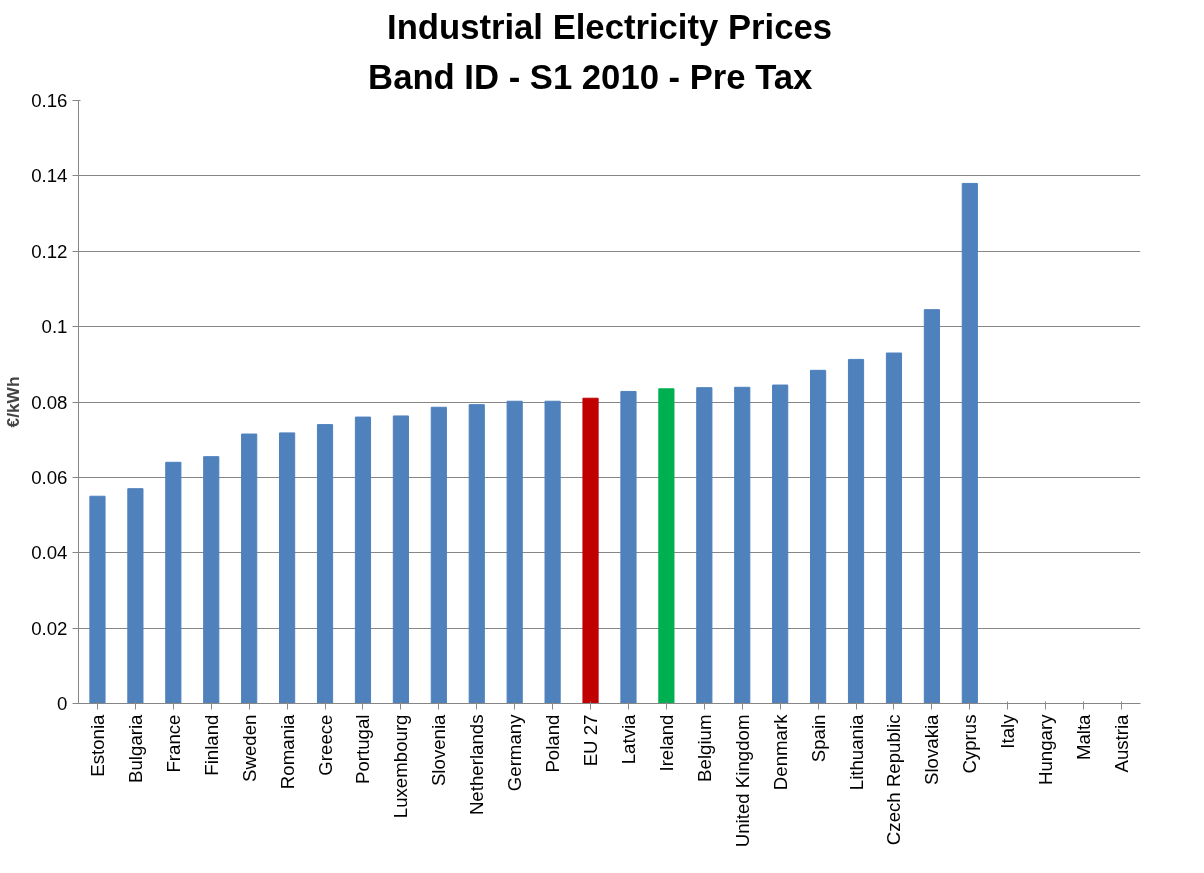 The height and width of the screenshot is (873, 1204). What do you see at coordinates (742, 781) in the screenshot?
I see `x-tick-label: United Kingdom` at bounding box center [742, 781].